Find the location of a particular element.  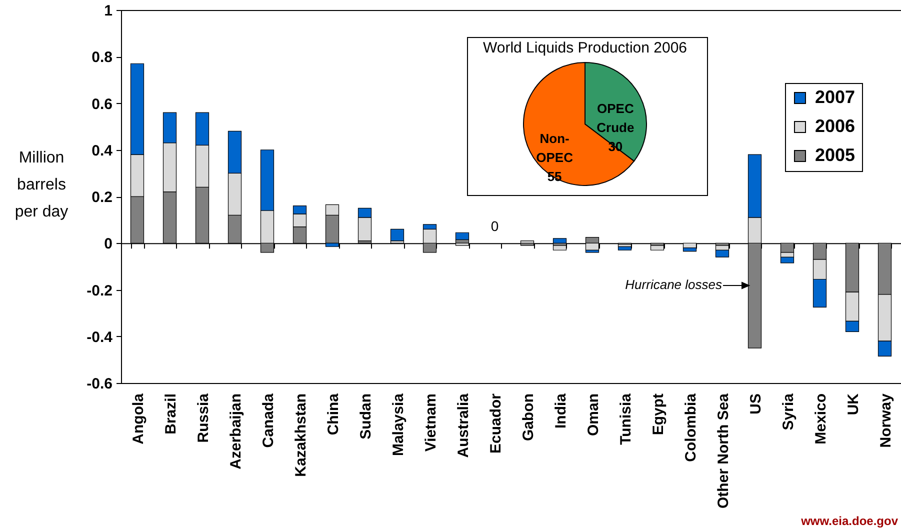

y-tick-label: -0.4 is located at coordinates (100, 337).